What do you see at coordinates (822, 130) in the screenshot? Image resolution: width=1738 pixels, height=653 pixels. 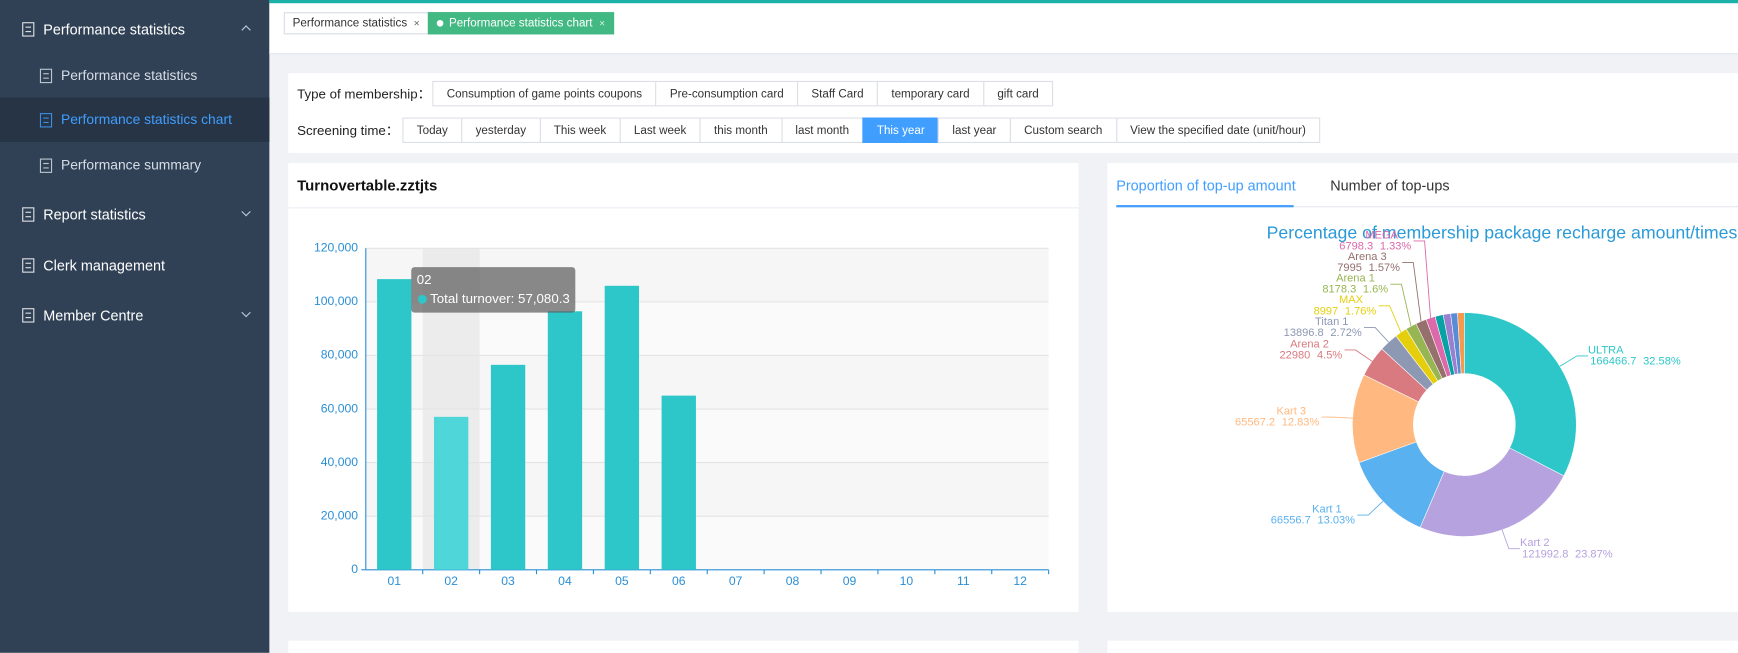 I see `filter-button: last month` at bounding box center [822, 130].